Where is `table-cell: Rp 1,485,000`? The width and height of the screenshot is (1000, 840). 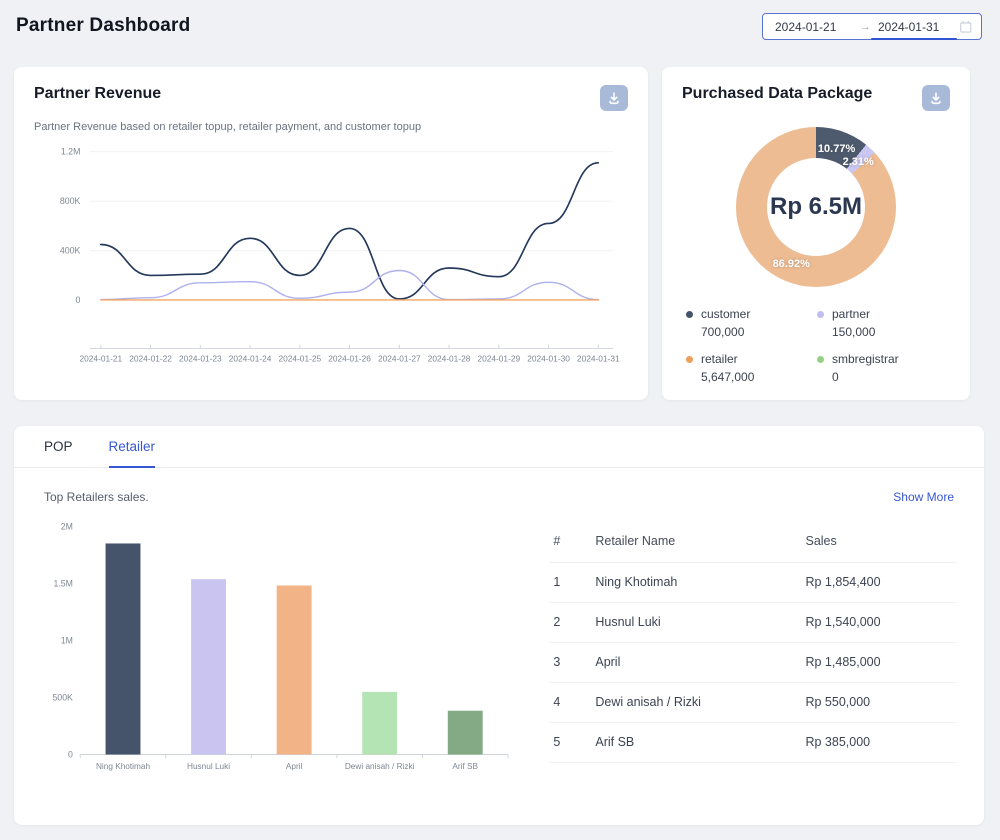 table-cell: Rp 1,485,000 is located at coordinates (878, 662).